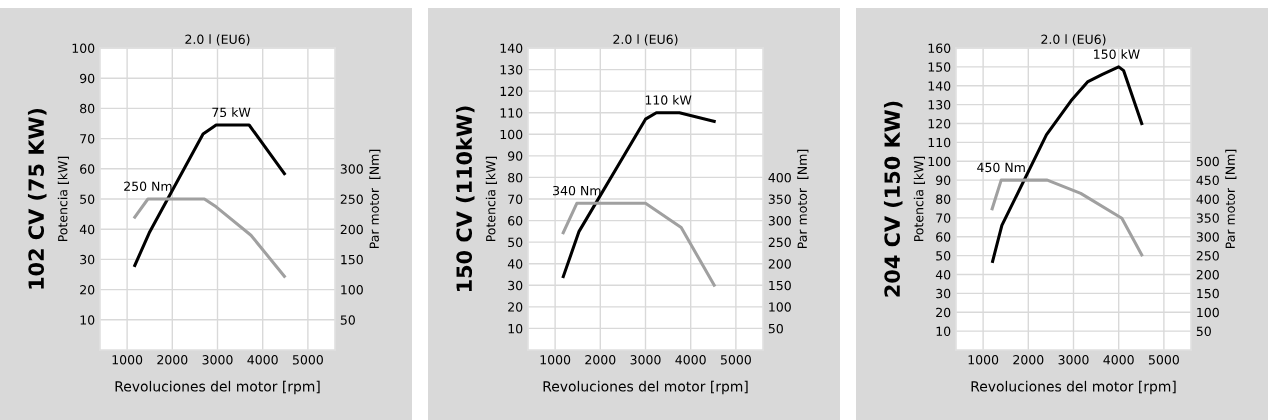 The width and height of the screenshot is (1268, 420). Describe the element at coordinates (577, 190) in the screenshot. I see `annotation: 340 Nm` at that location.